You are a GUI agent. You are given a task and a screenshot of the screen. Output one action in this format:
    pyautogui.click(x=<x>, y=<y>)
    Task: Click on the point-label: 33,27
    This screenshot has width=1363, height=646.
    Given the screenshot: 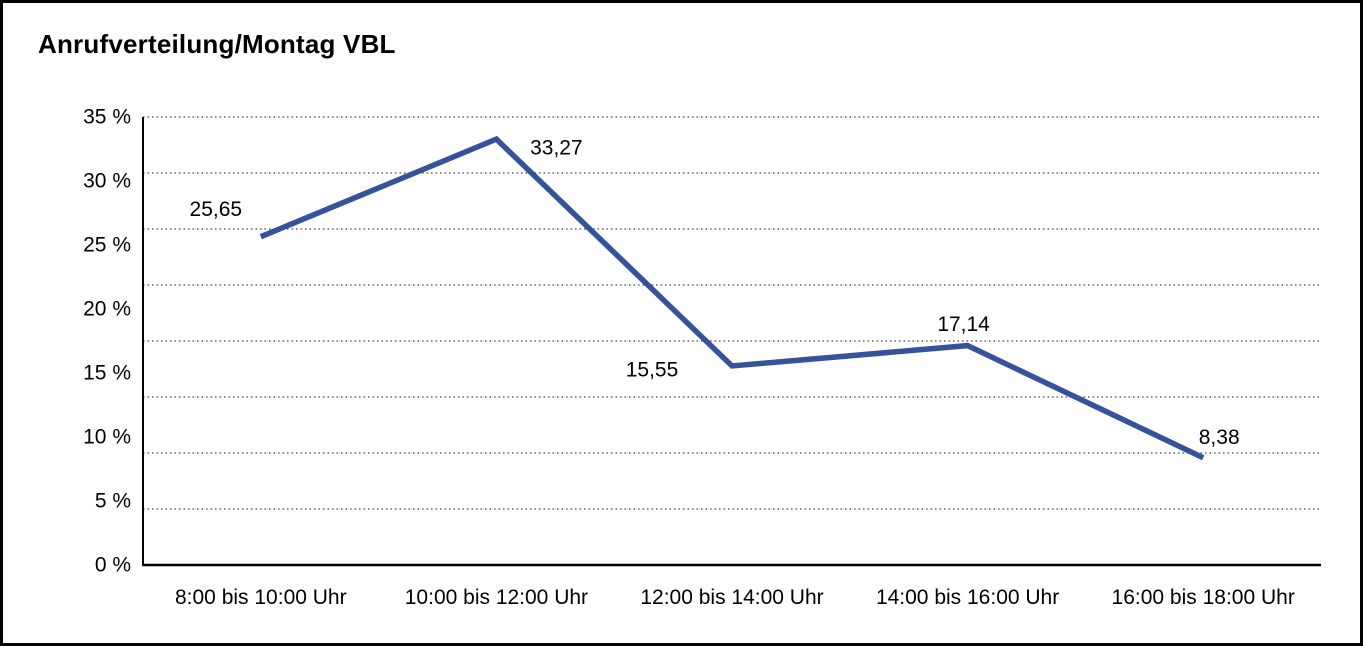 What is the action you would take?
    pyautogui.click(x=556, y=148)
    